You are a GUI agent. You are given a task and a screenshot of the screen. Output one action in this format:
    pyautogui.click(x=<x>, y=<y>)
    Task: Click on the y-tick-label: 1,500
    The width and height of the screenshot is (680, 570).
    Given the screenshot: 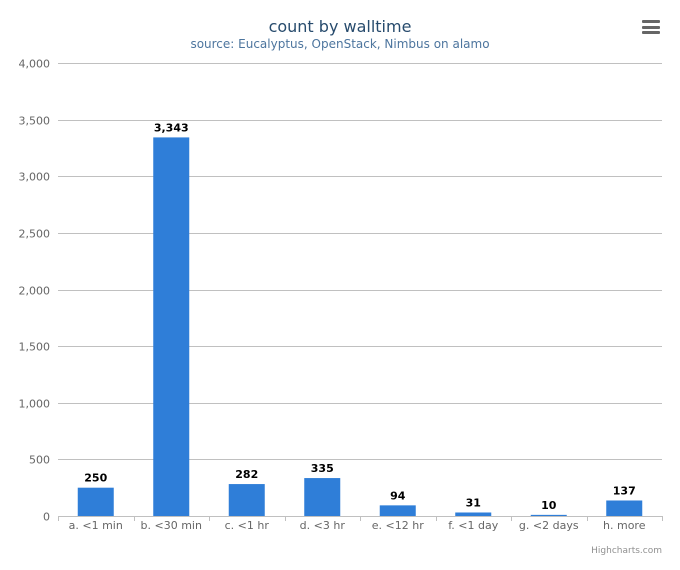 What is the action you would take?
    pyautogui.click(x=35, y=347)
    